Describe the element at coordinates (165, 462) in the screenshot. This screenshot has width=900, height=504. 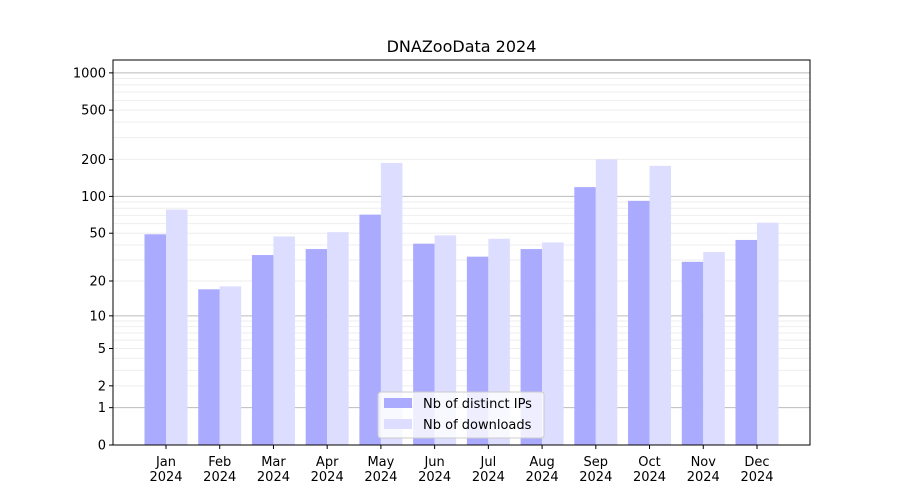
I see `x-tick-label: Jan` at that location.